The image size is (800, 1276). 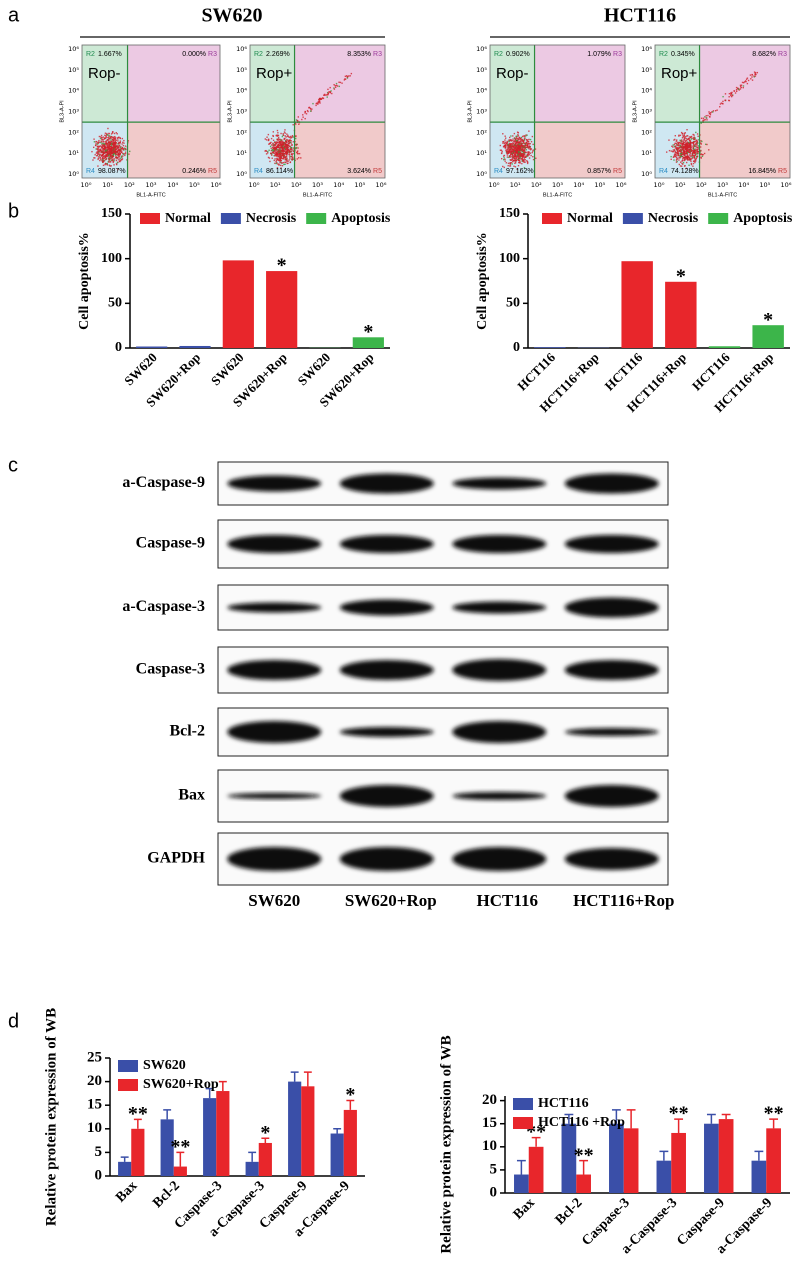 What do you see at coordinates (138, 1114) in the screenshot?
I see `significance: **` at bounding box center [138, 1114].